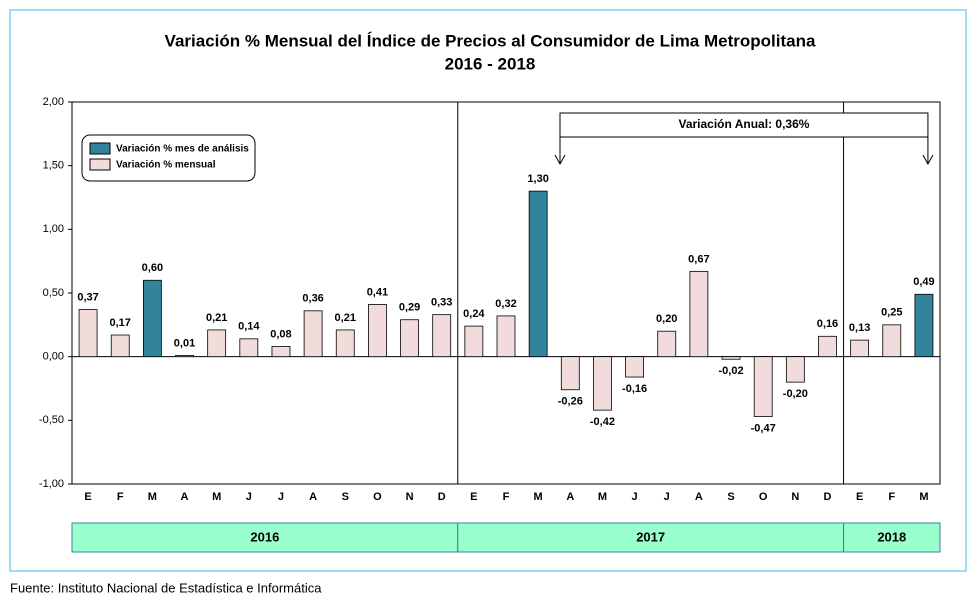 The width and height of the screenshot is (980, 601). Describe the element at coordinates (51, 420) in the screenshot. I see `y-tick-label: -0,50` at that location.